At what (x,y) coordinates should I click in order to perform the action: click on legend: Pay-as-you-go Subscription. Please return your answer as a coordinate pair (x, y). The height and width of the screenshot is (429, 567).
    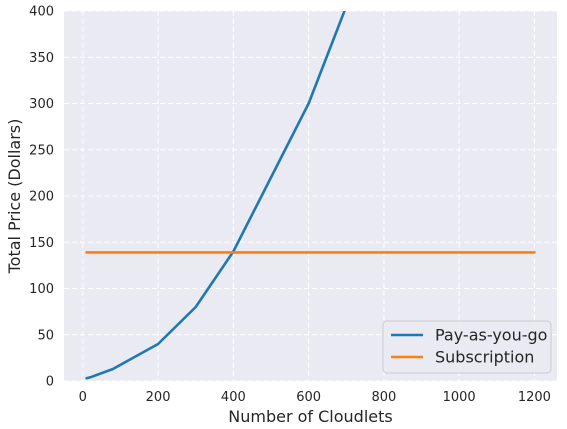
    Looking at the image, I should click on (467, 347).